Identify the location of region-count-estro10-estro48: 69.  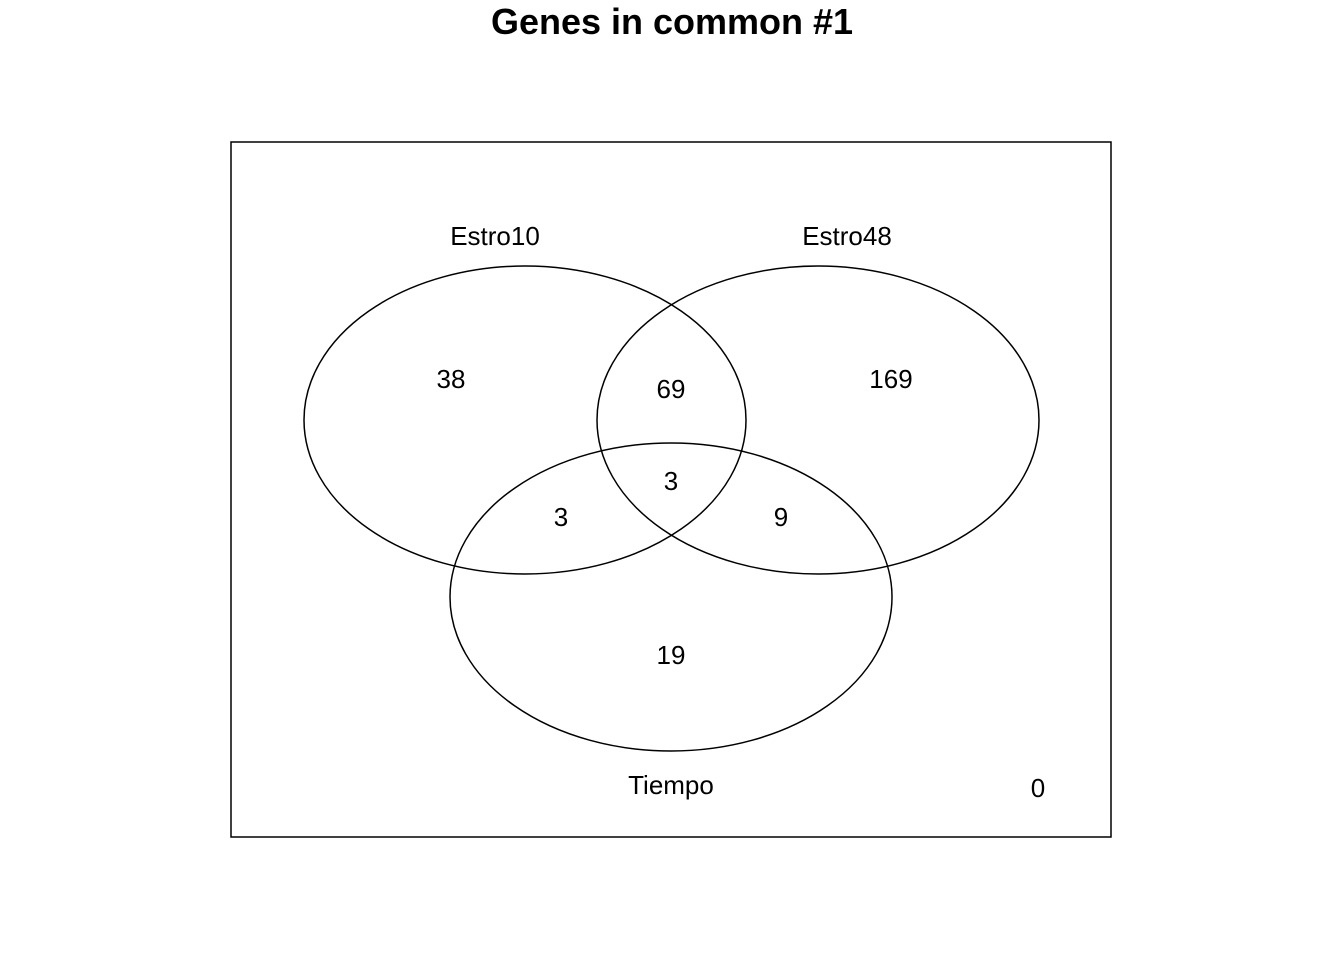
(671, 389).